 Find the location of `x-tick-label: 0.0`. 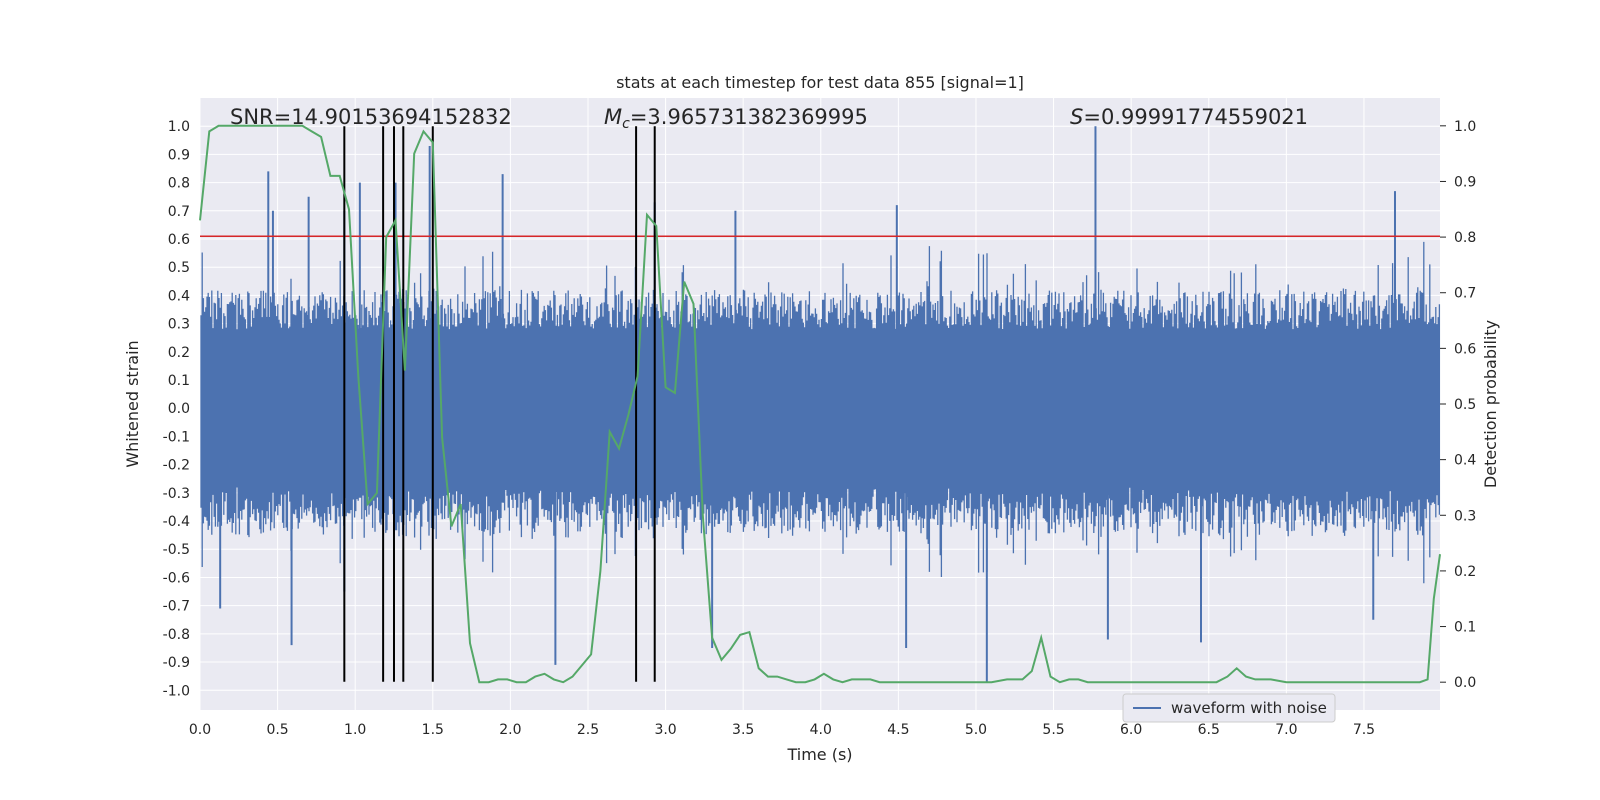

x-tick-label: 0.0 is located at coordinates (200, 730).